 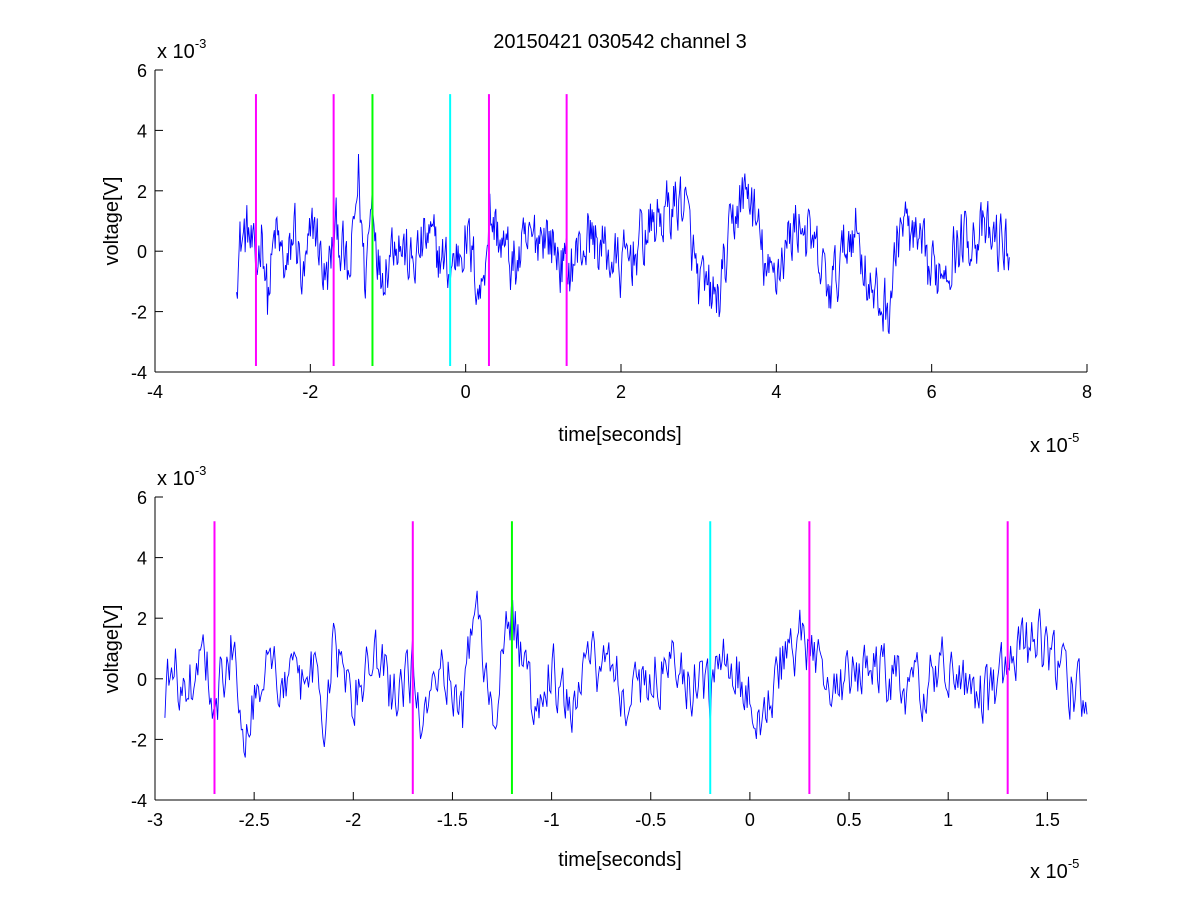 What do you see at coordinates (112, 221) in the screenshot?
I see `top-y-axis-label: voltage[V]` at bounding box center [112, 221].